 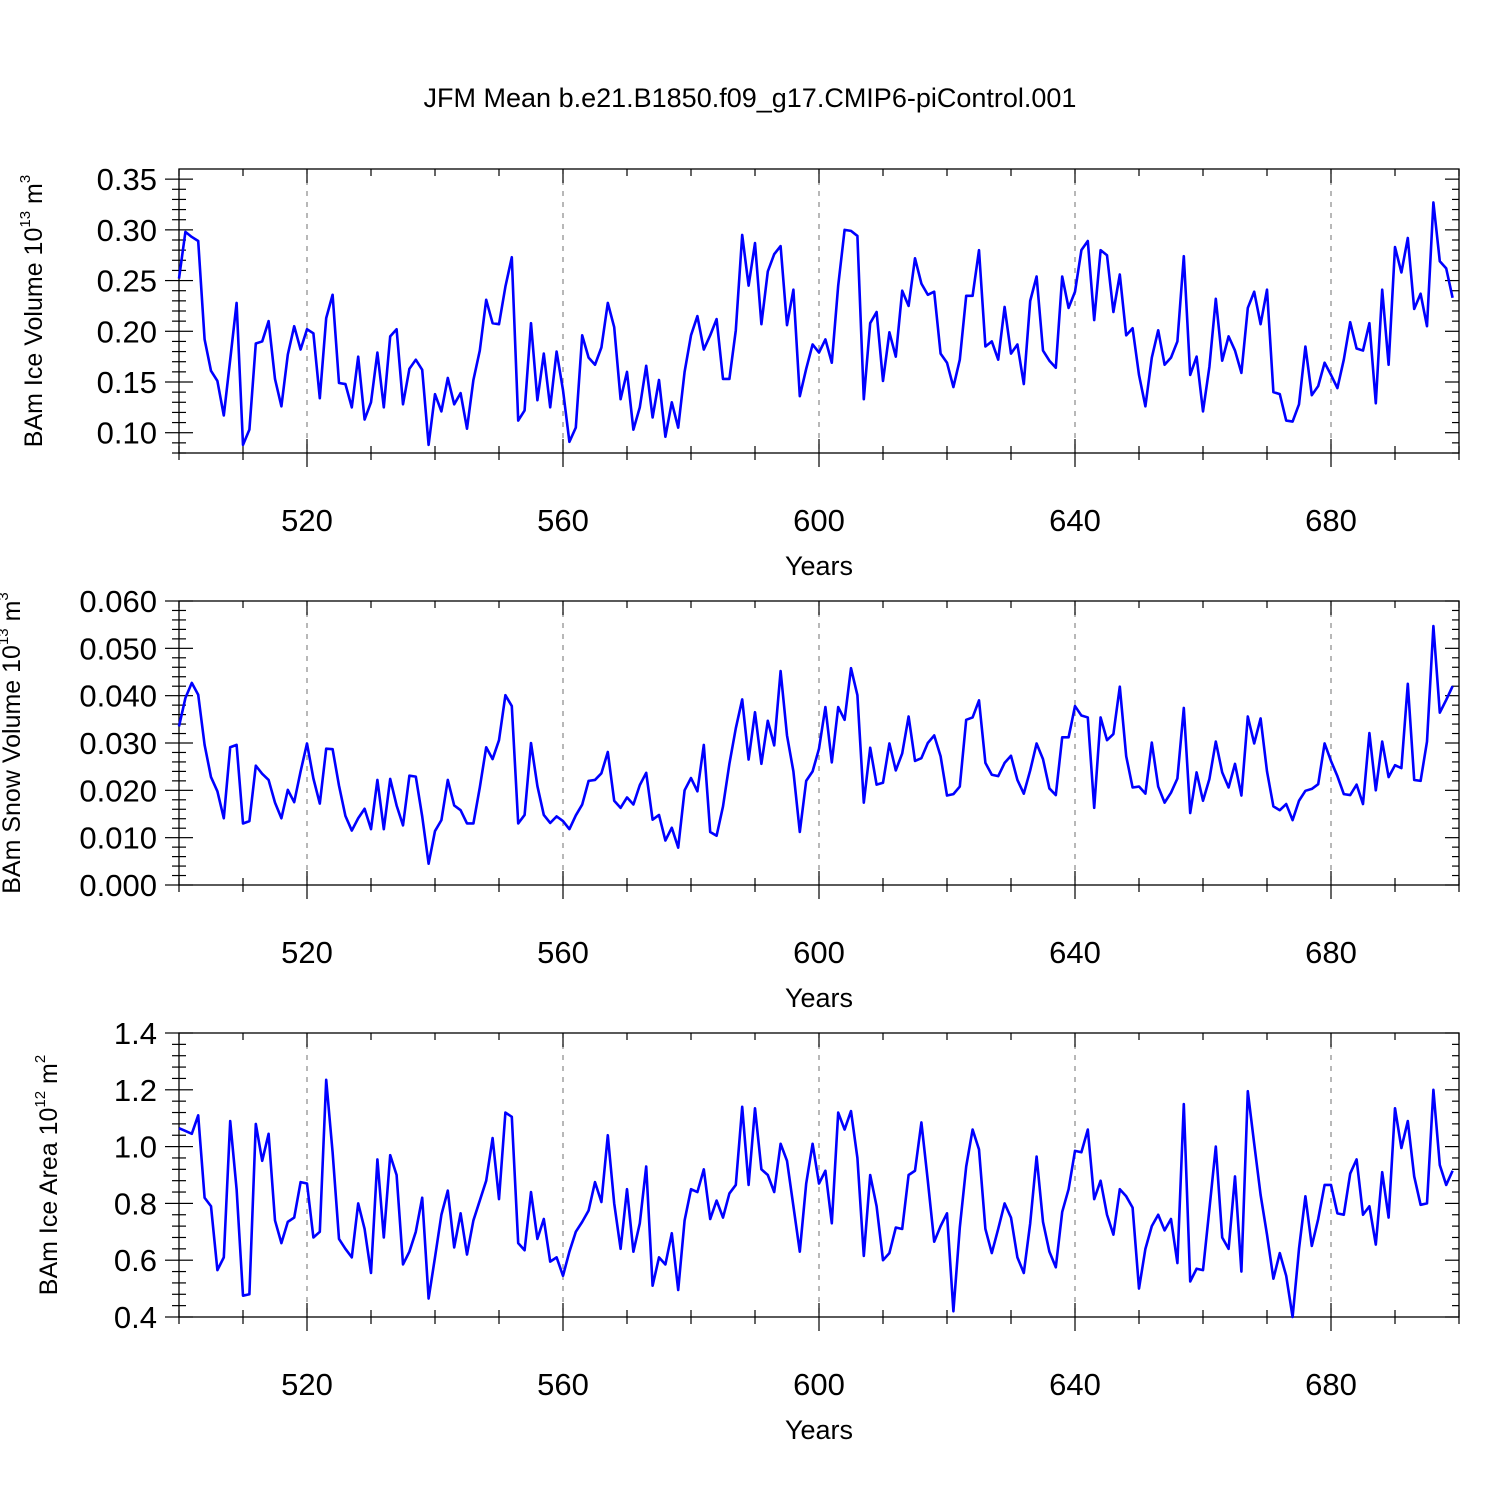 I want to click on y-tick-label: 0.15, so click(x=127, y=382).